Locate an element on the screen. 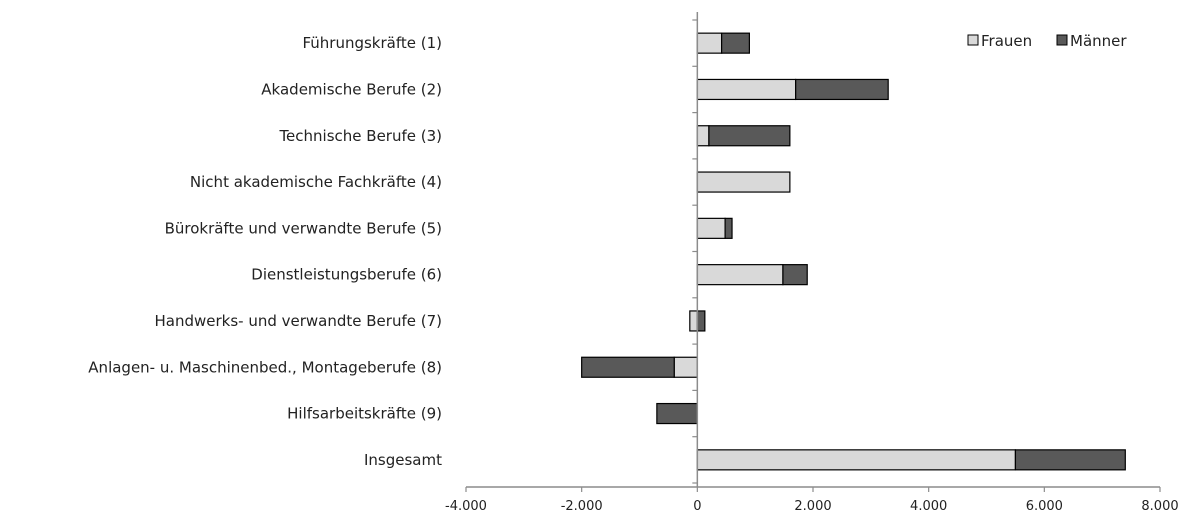  category-label-hilfsarbeitskrafte-9: Hilfsarbeitskräfte (9) is located at coordinates (364, 414).